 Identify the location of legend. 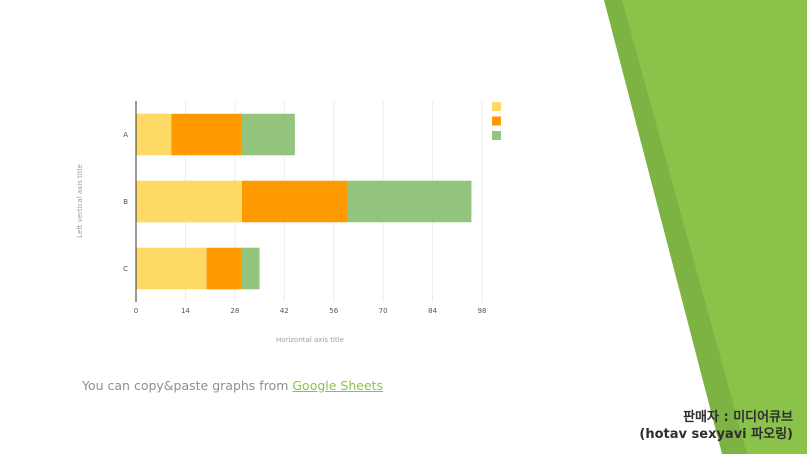
(496, 121).